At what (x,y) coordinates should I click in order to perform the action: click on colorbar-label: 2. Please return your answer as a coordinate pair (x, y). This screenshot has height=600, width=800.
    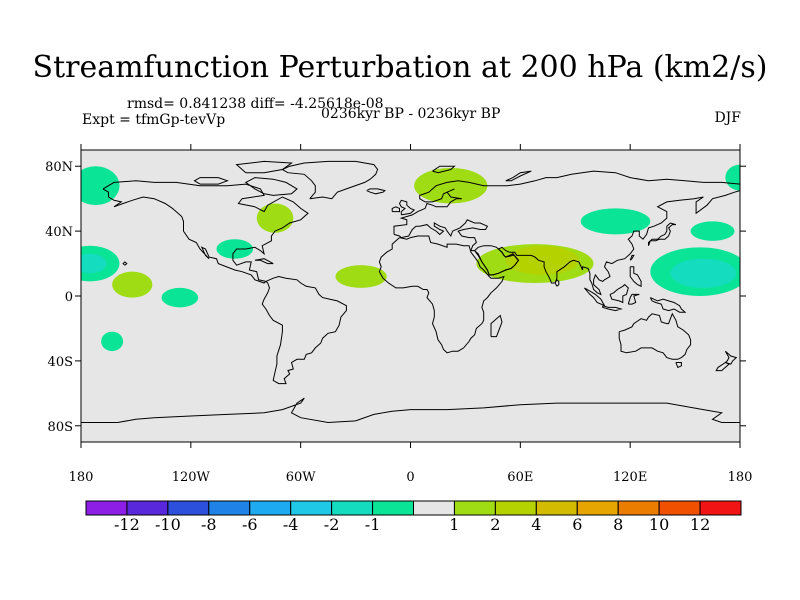
    Looking at the image, I should click on (495, 524).